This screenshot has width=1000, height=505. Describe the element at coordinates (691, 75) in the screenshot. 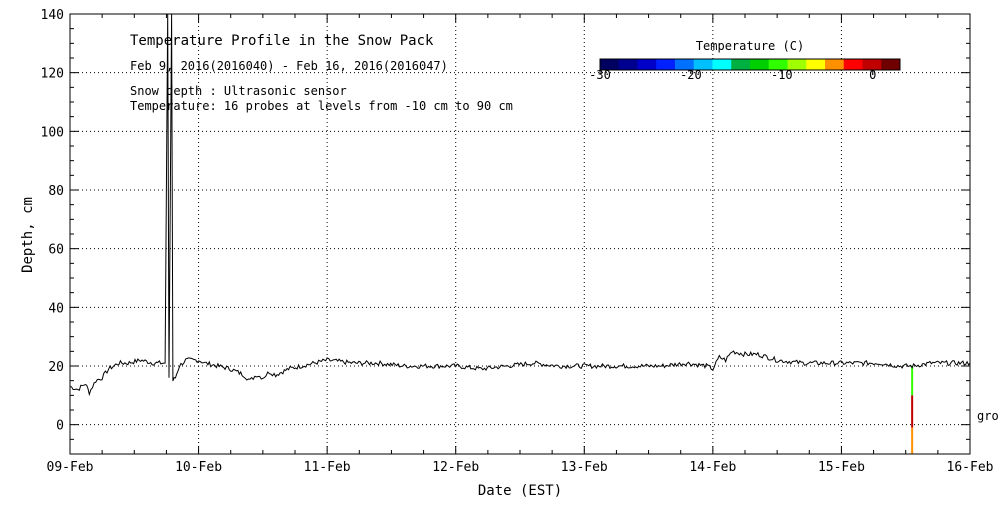

I see `colorbar-tick-label: -20` at that location.